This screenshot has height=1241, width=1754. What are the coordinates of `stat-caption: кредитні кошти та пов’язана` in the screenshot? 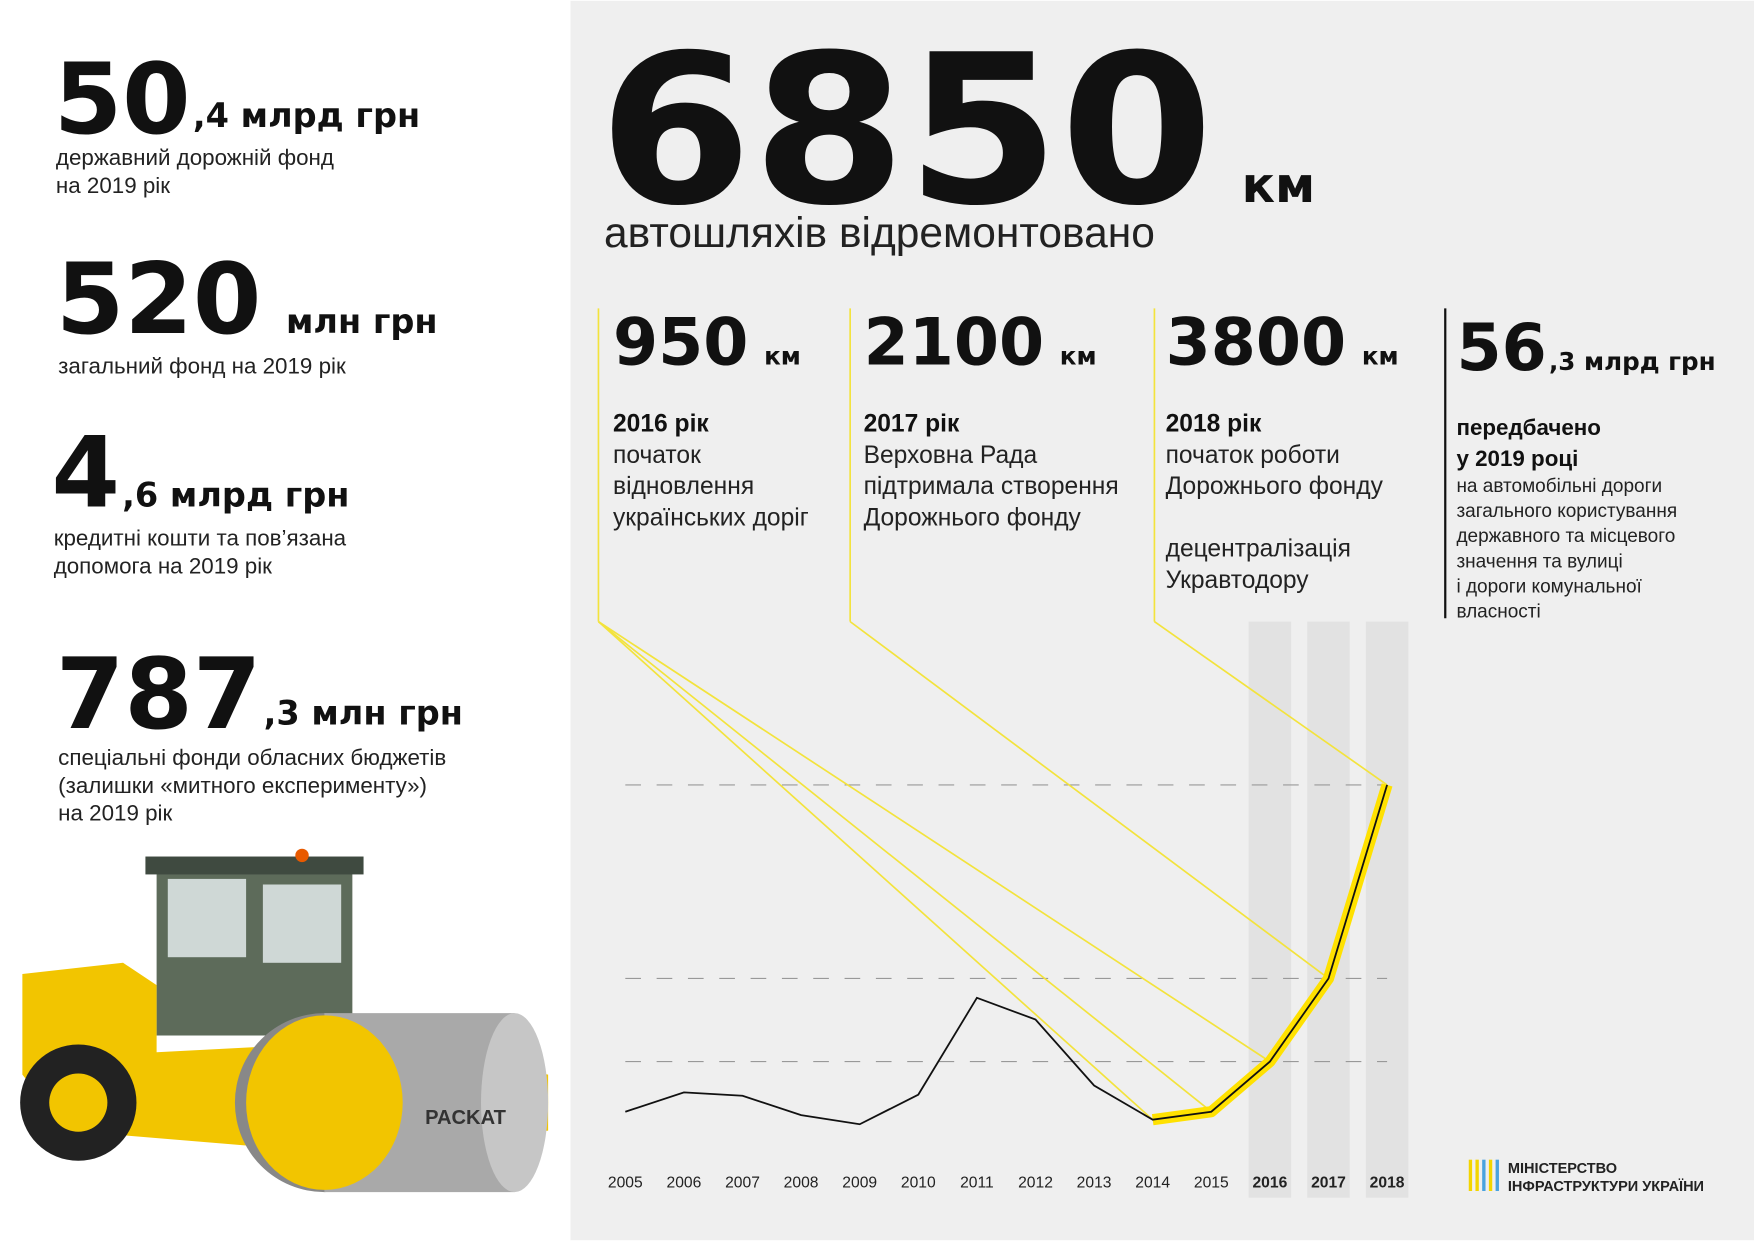 It's located at (200, 538).